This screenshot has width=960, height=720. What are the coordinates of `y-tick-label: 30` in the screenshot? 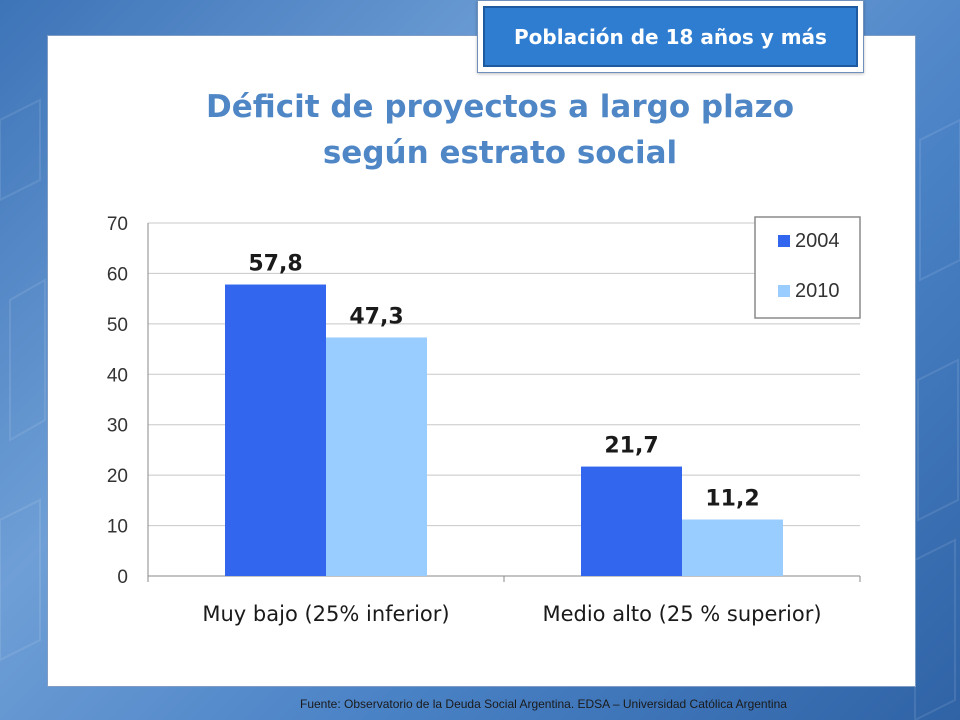 It's located at (117, 426).